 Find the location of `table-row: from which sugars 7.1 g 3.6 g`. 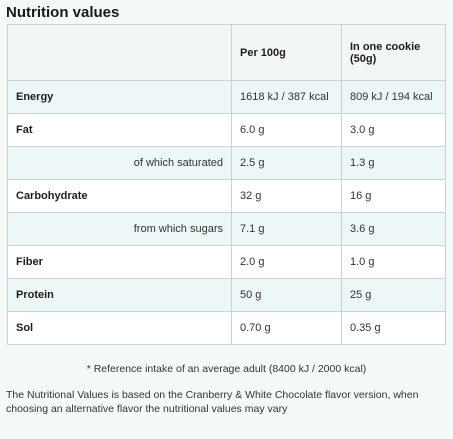

table-row: from which sugars 7.1 g 3.6 g is located at coordinates (226, 229).